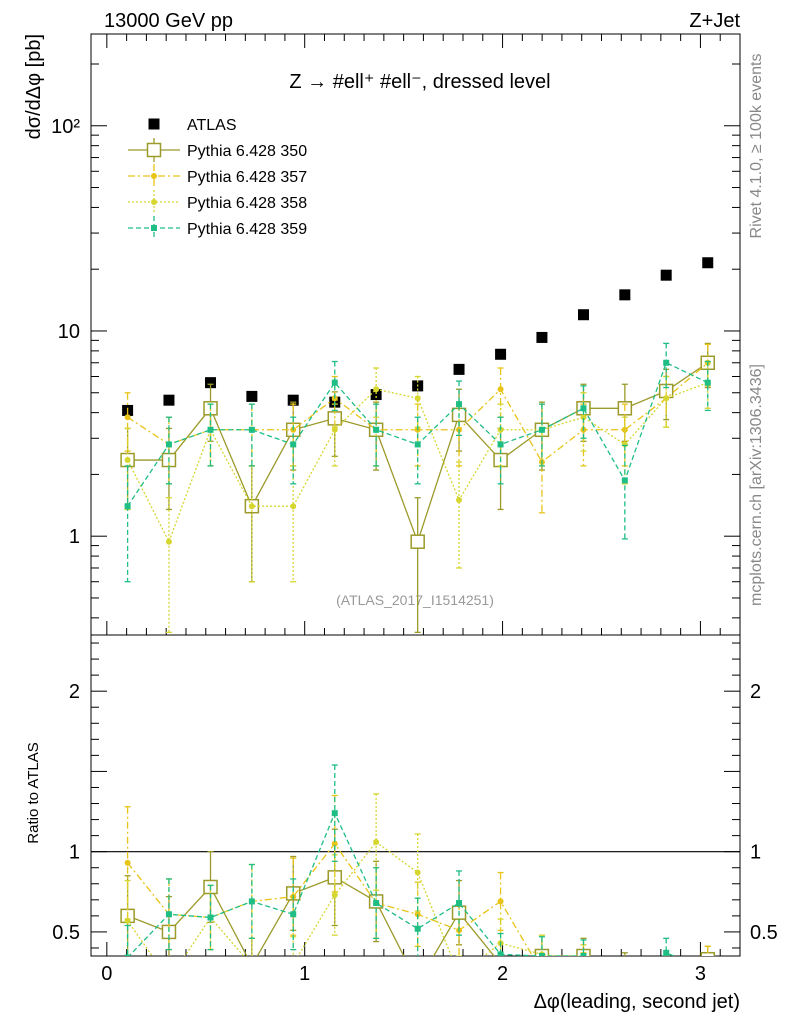 The height and width of the screenshot is (1029, 786). I want to click on x-tick-label: 0, so click(106, 974).